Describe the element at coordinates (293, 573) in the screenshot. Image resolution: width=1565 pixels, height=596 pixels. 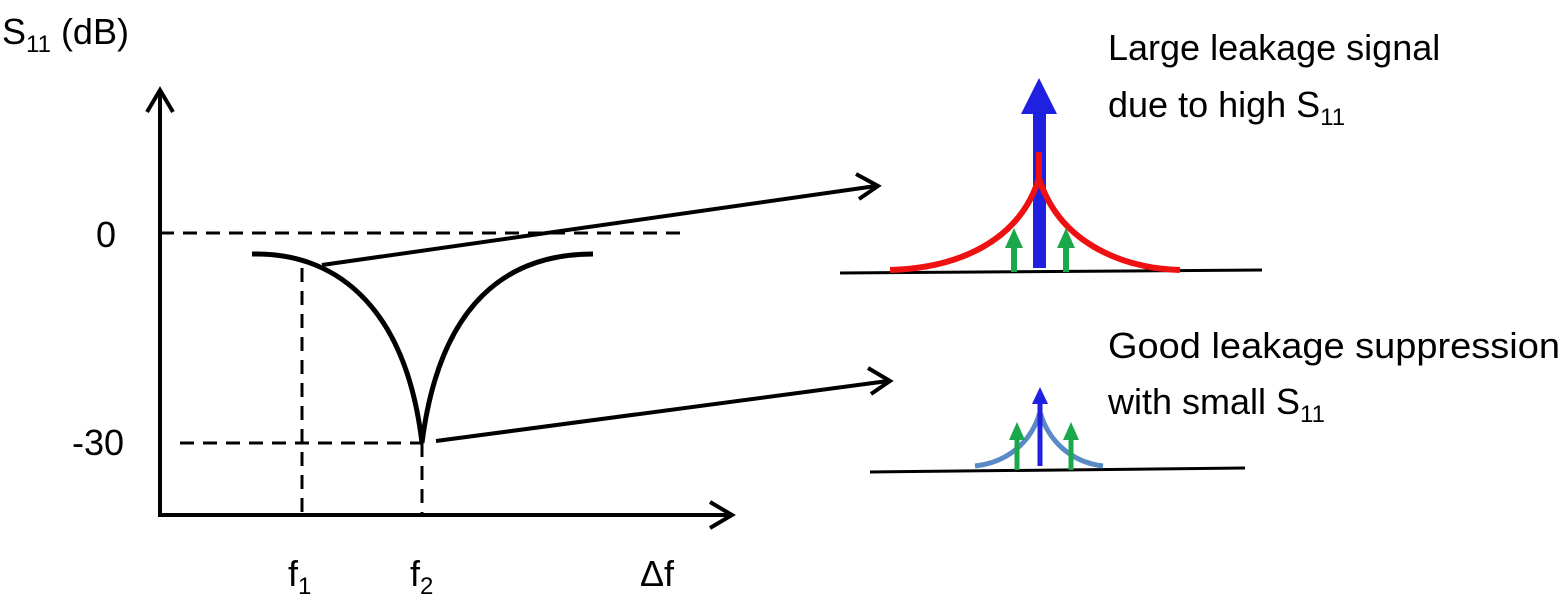
I see `x-tick-f1: f` at that location.